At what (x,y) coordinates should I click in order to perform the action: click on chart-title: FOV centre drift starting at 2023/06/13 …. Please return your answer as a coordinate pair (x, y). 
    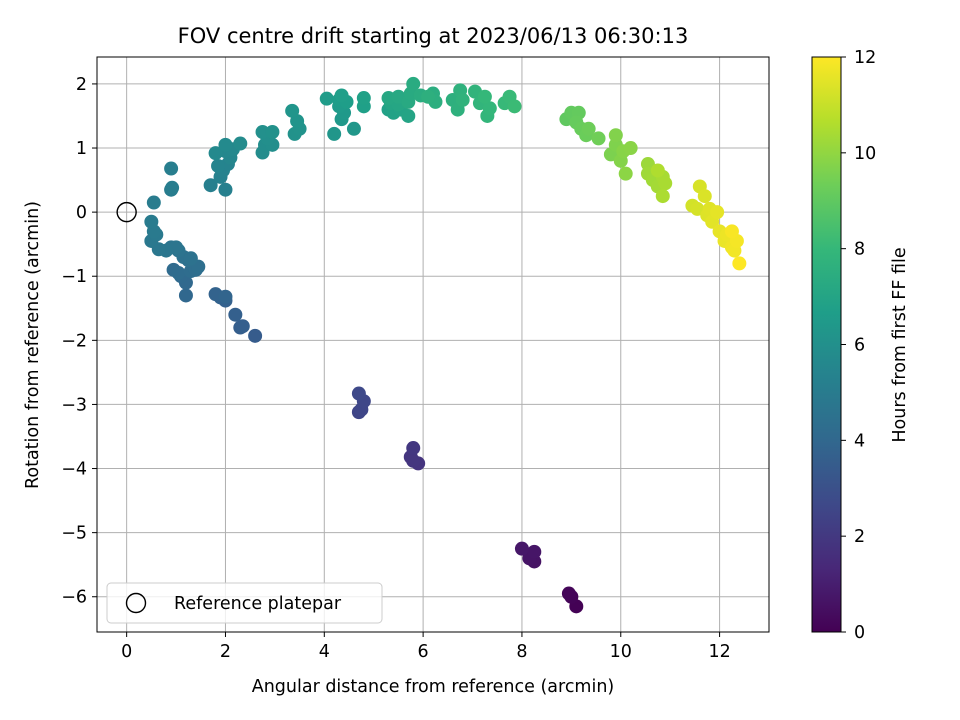
    Looking at the image, I should click on (433, 36).